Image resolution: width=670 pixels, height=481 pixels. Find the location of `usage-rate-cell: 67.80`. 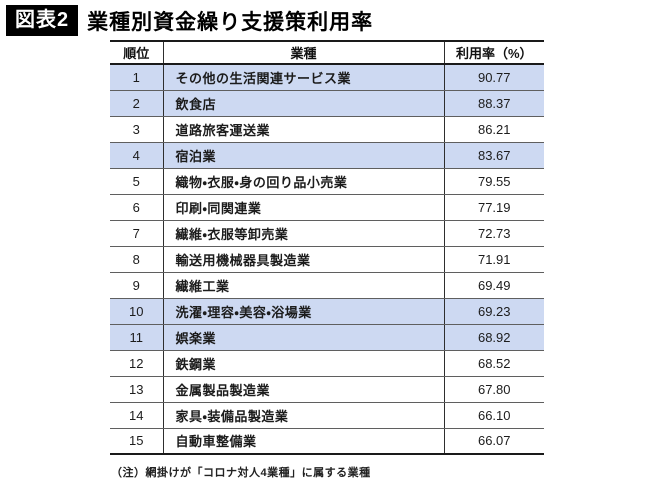

usage-rate-cell: 67.80 is located at coordinates (493, 389).